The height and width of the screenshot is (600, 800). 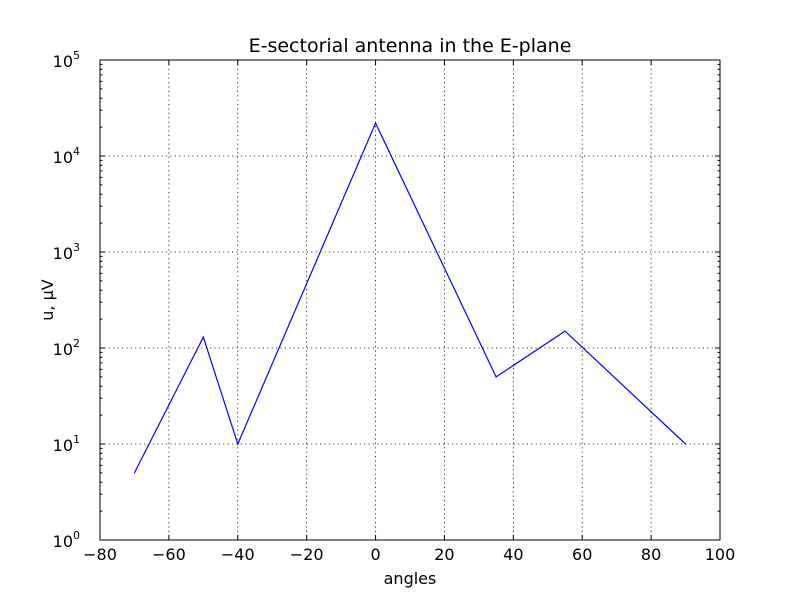 I want to click on y-tick-label: 10⁴, so click(x=66, y=156).